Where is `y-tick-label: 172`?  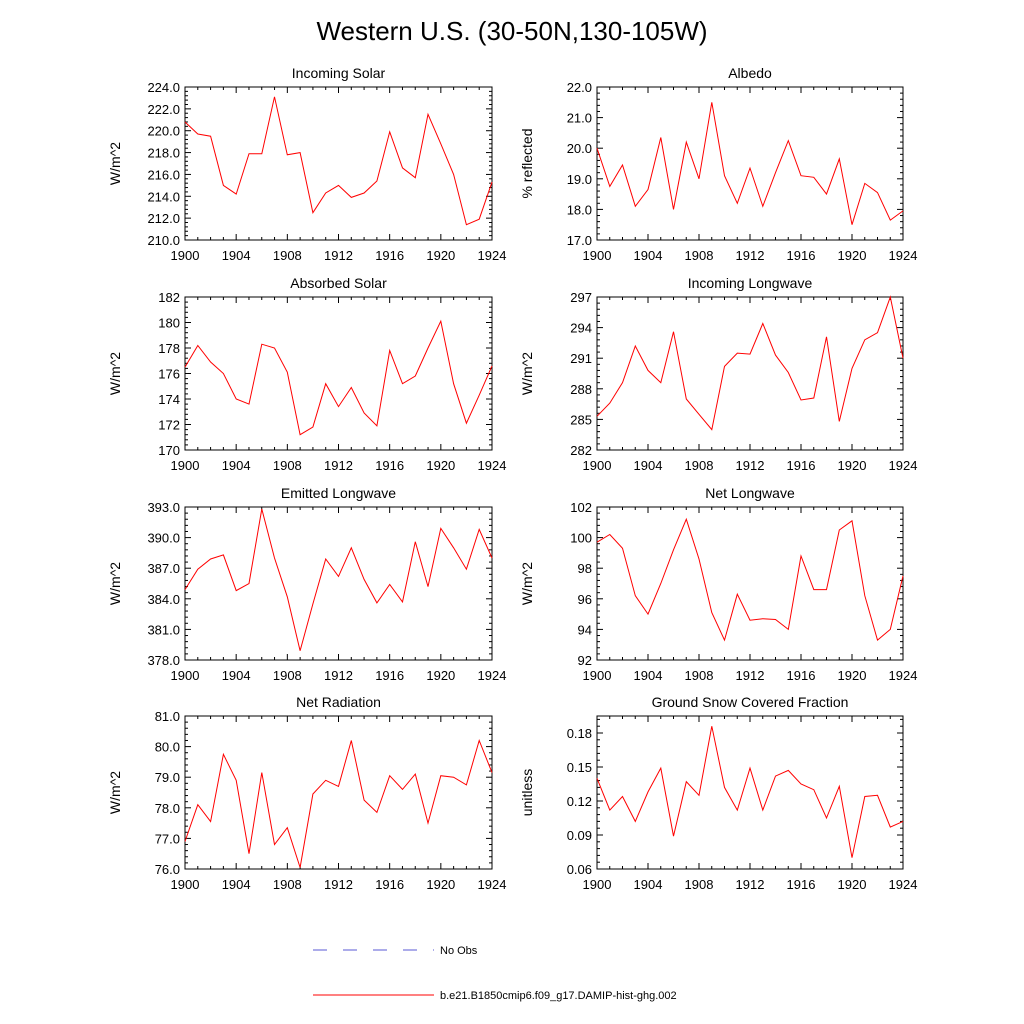 y-tick-label: 172 is located at coordinates (169, 425).